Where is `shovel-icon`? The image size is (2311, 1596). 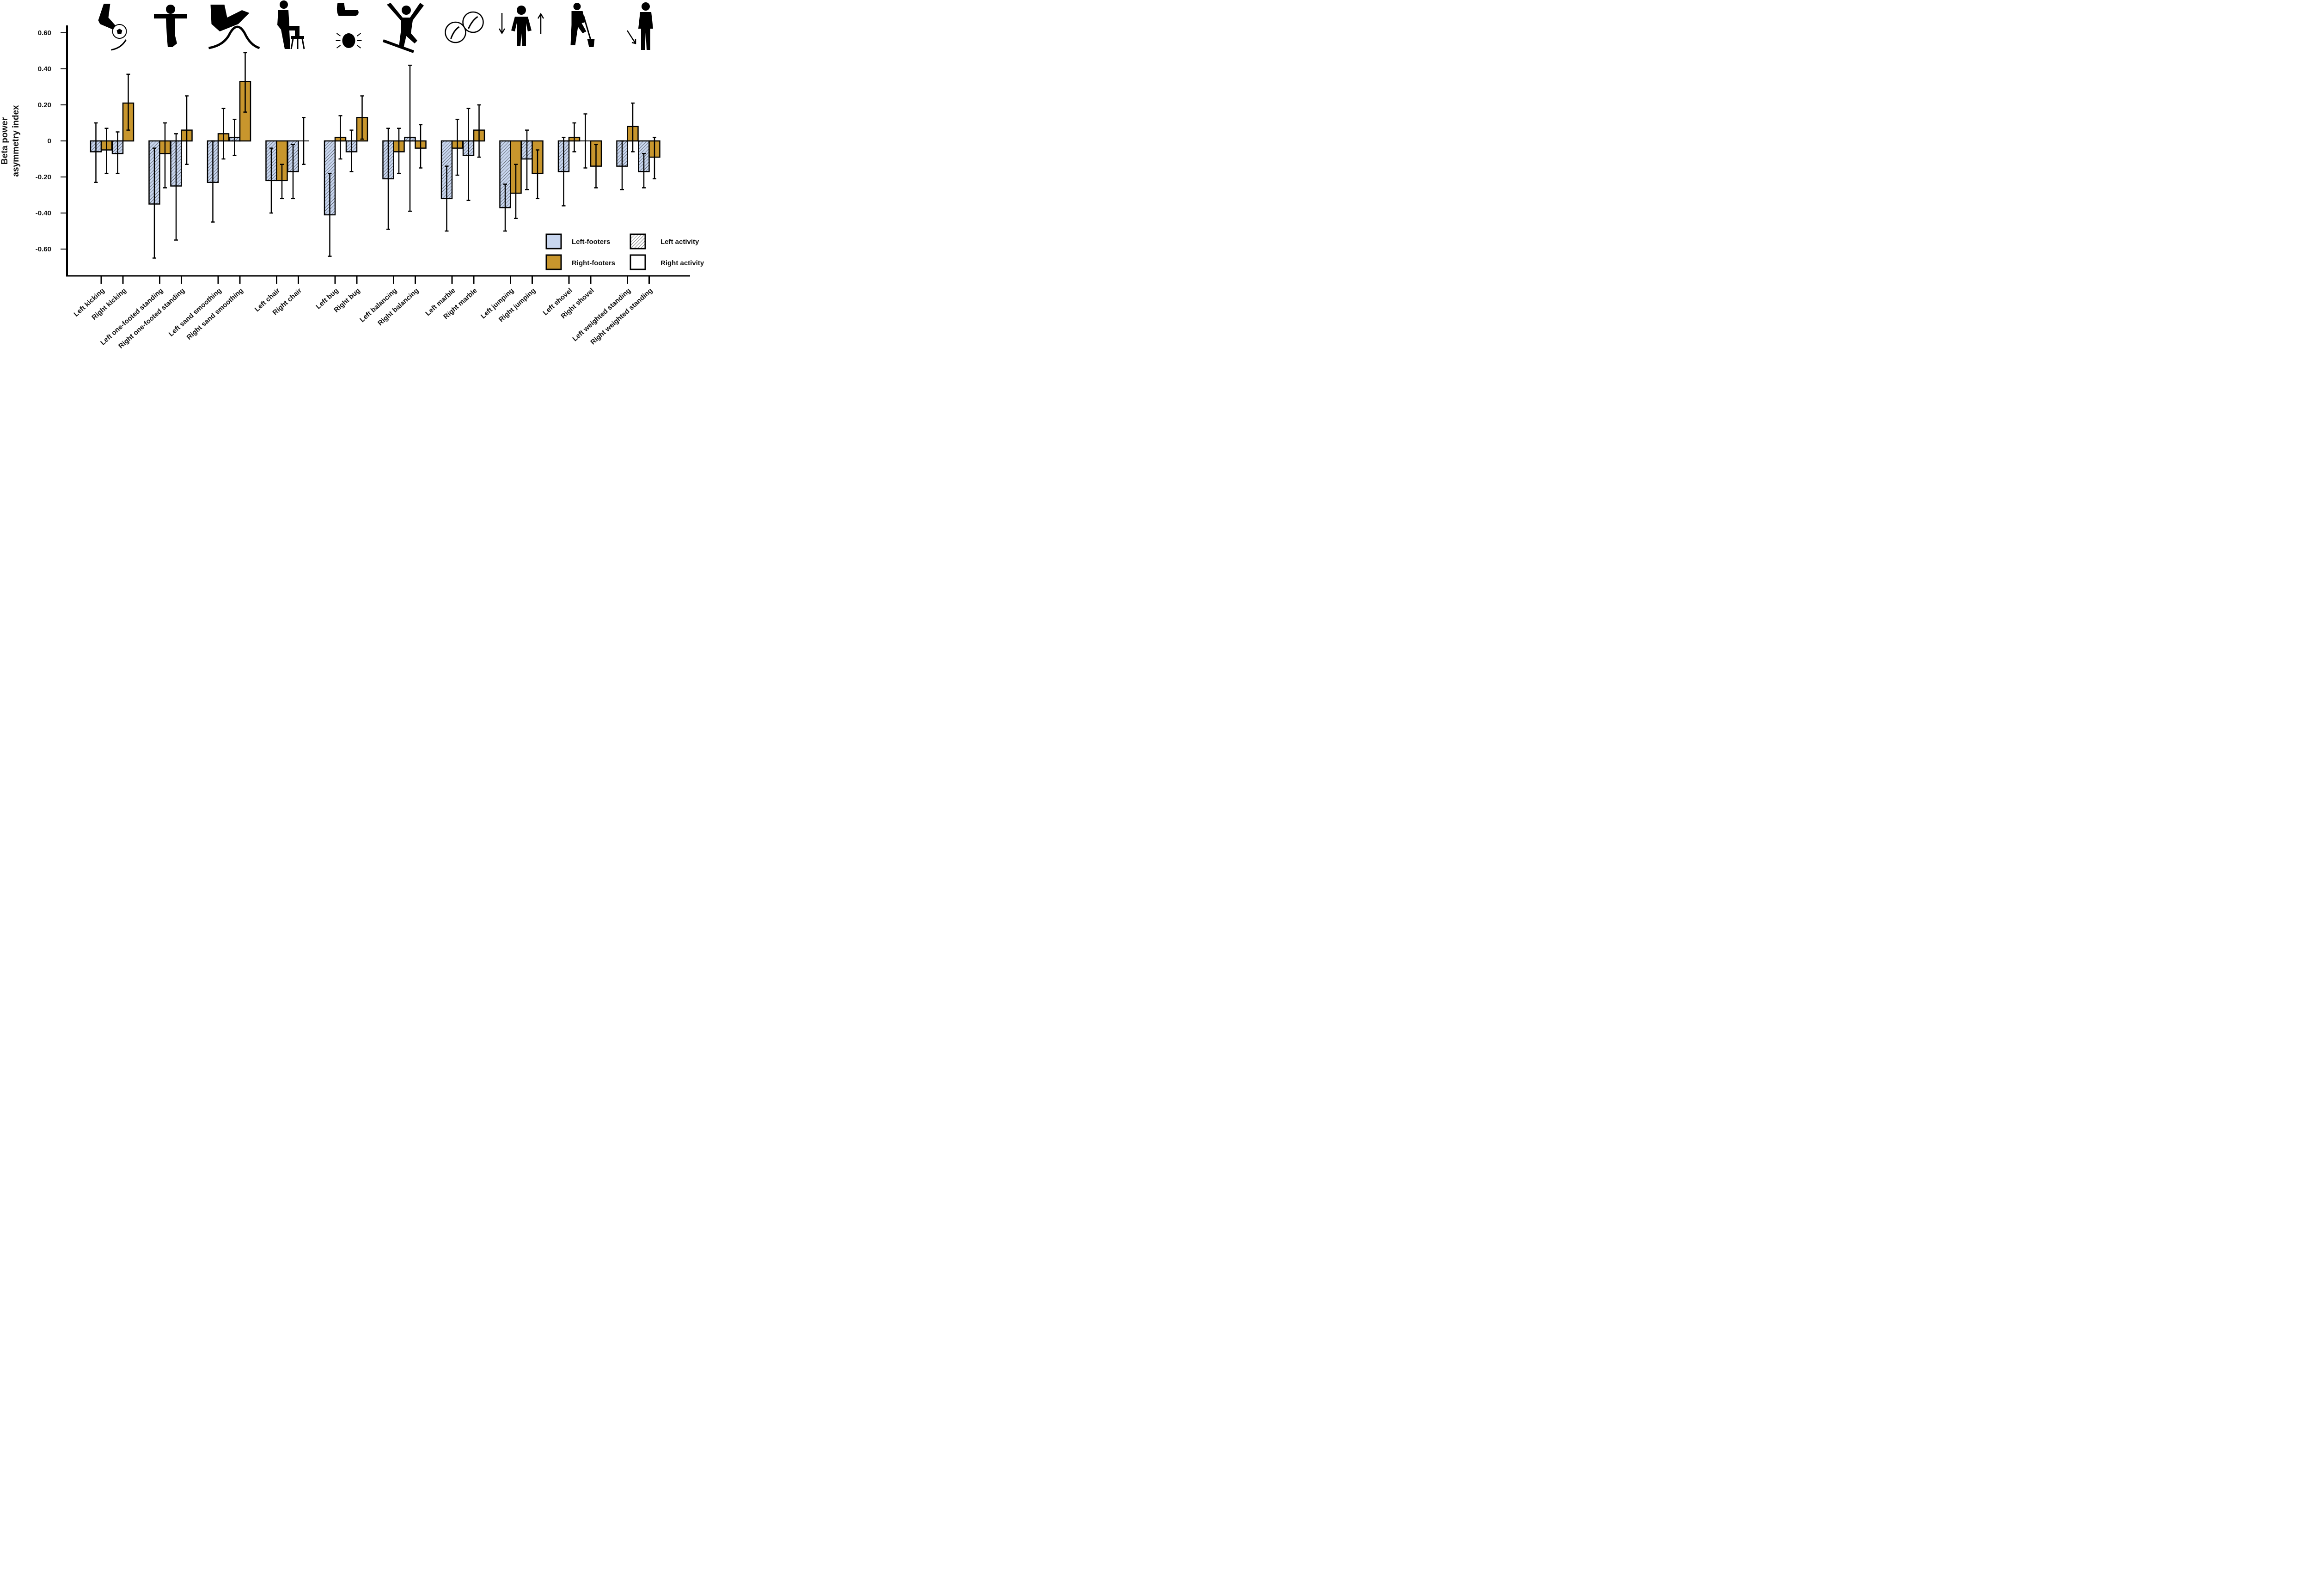 shovel-icon is located at coordinates (582, 25).